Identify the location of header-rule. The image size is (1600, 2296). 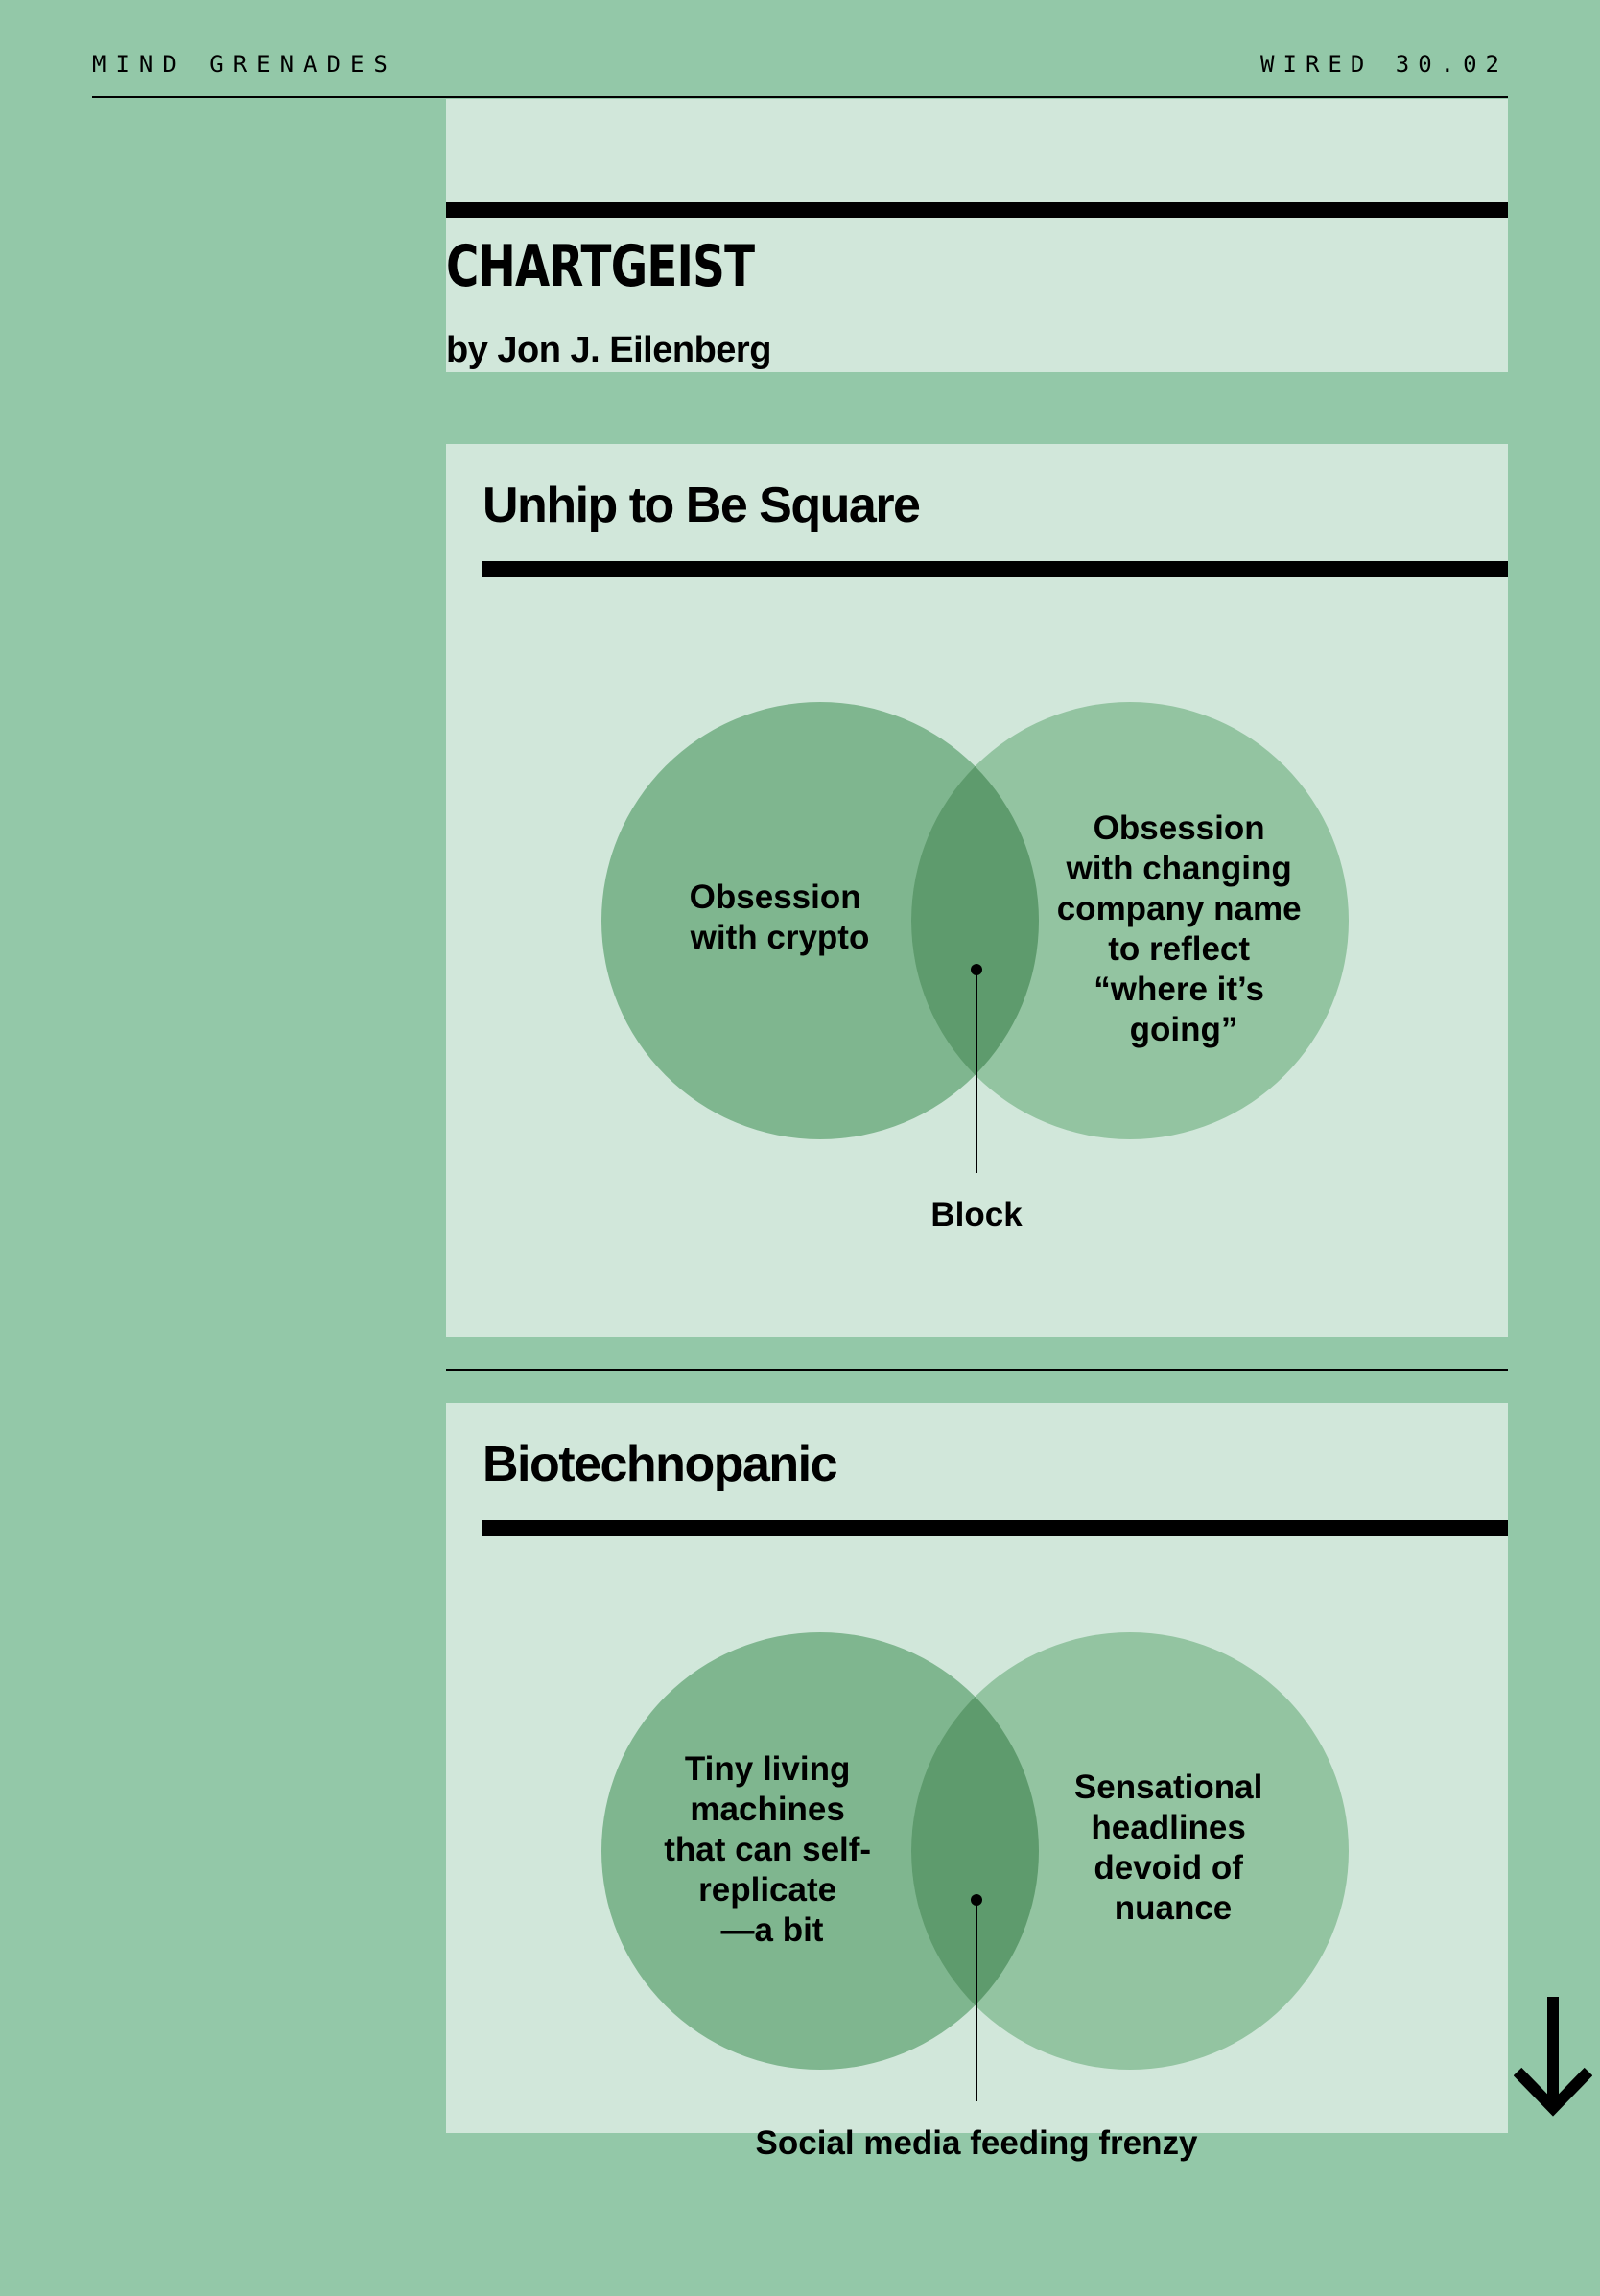
(977, 210).